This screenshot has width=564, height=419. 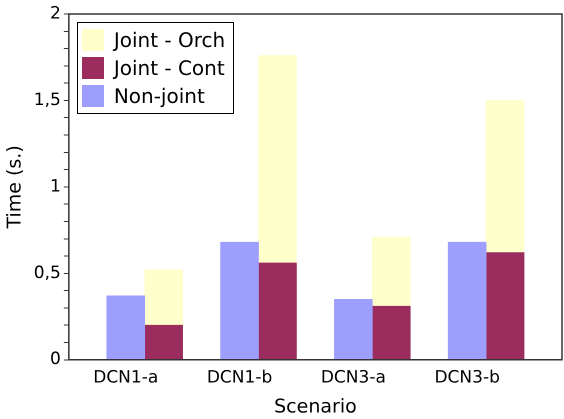 I want to click on x-tick-label: DCN1-a, so click(x=125, y=377).